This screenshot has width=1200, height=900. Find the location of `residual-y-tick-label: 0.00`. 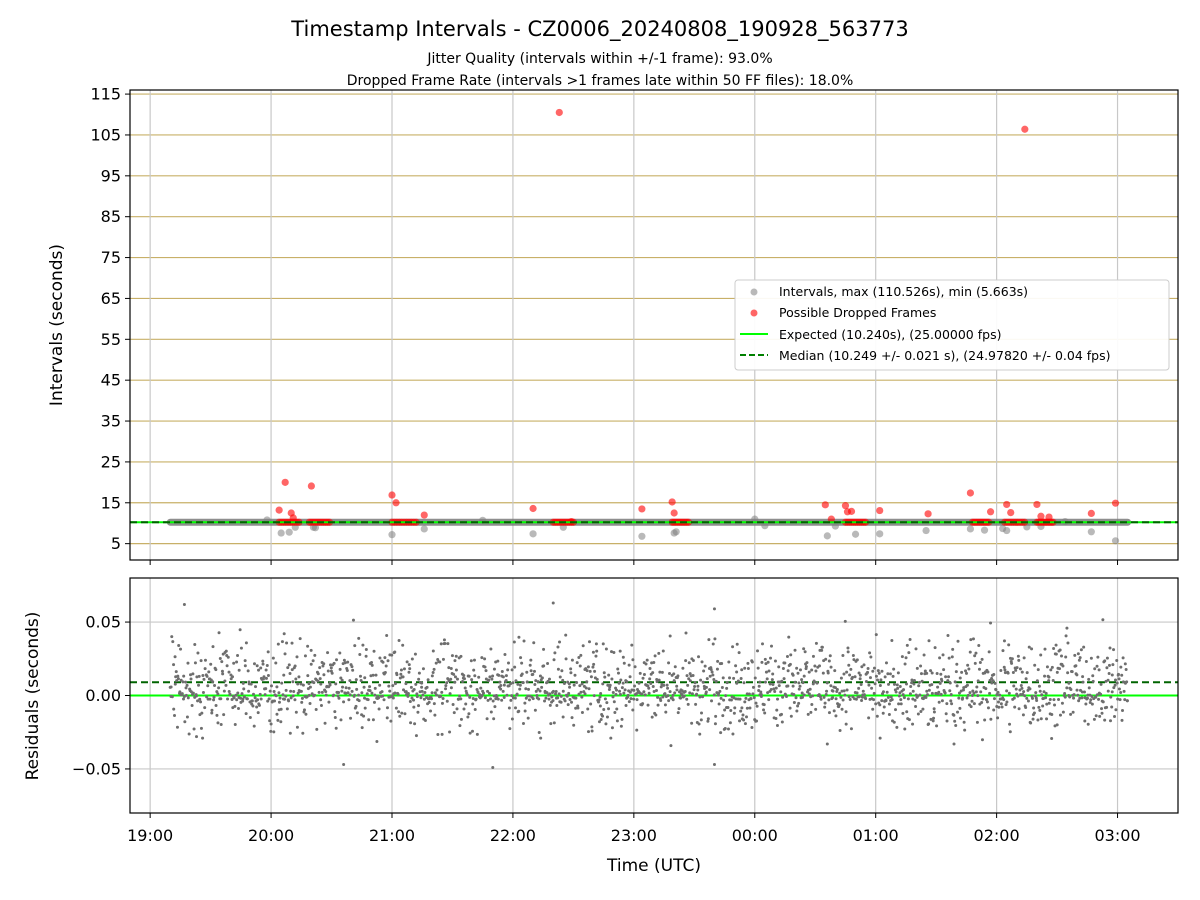

residual-y-tick-label: 0.00 is located at coordinates (103, 695).